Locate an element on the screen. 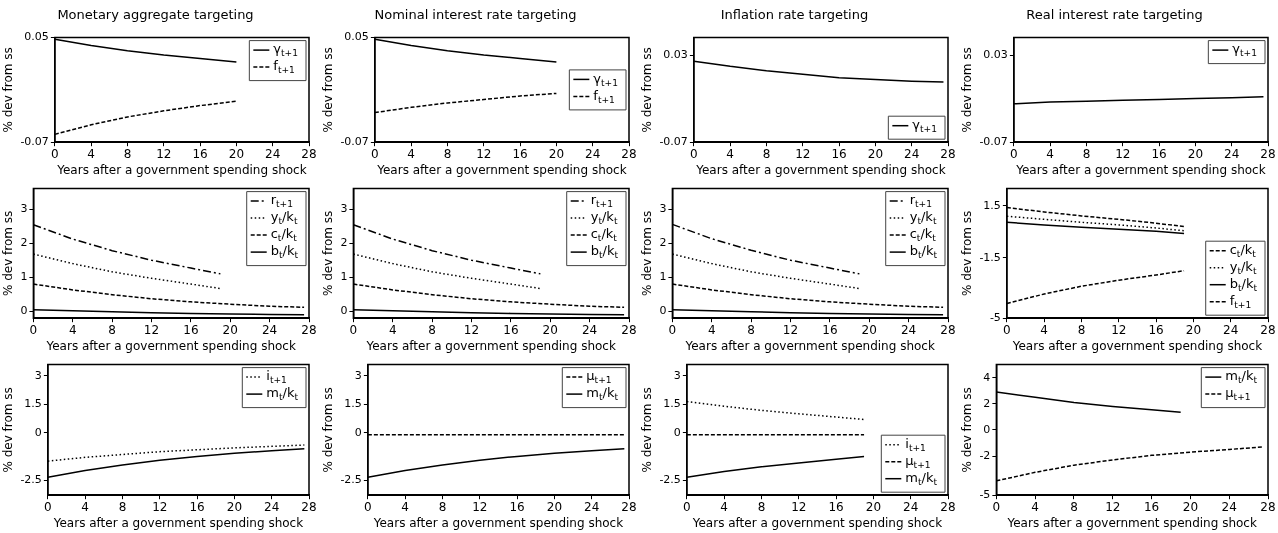 The image size is (1278, 533). chart-title: Inflation rate targeting is located at coordinates (794, 15).